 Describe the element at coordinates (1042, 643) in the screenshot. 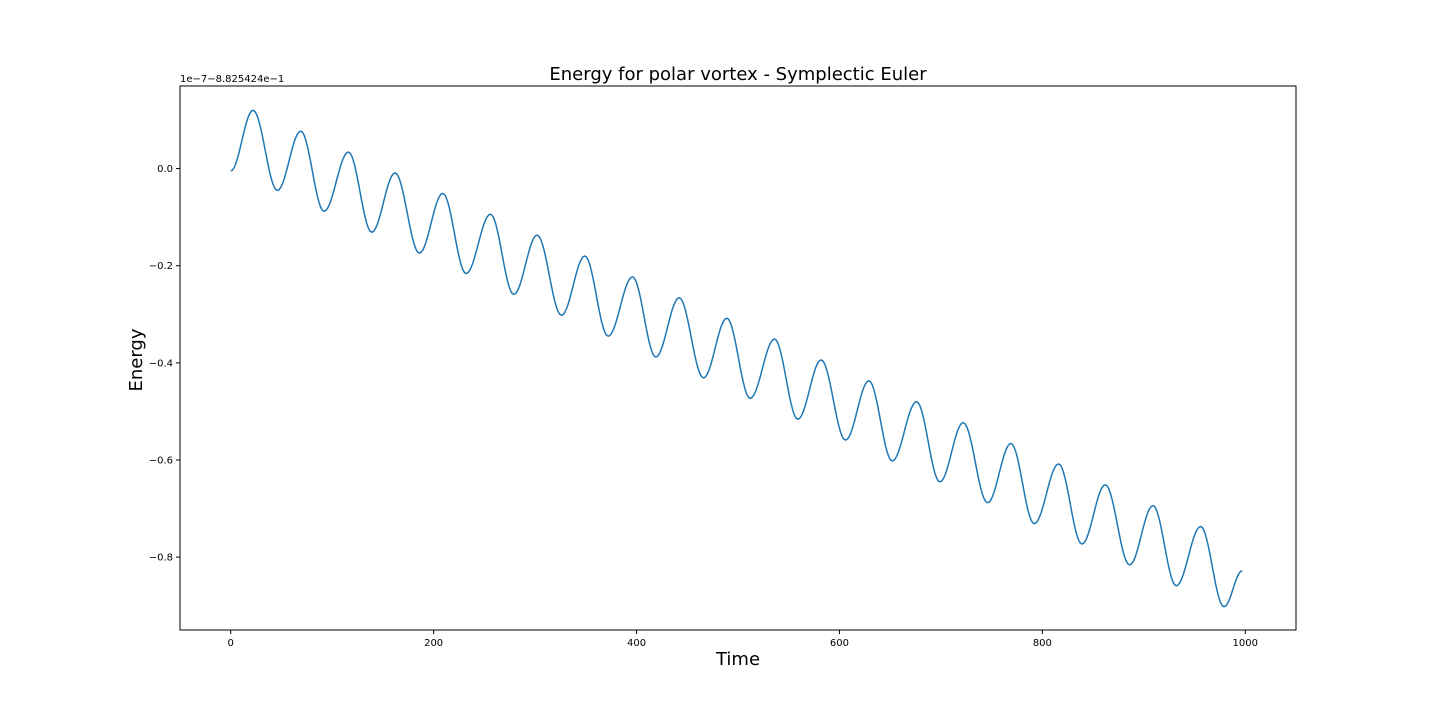

I see `x-tick-label: 800` at that location.